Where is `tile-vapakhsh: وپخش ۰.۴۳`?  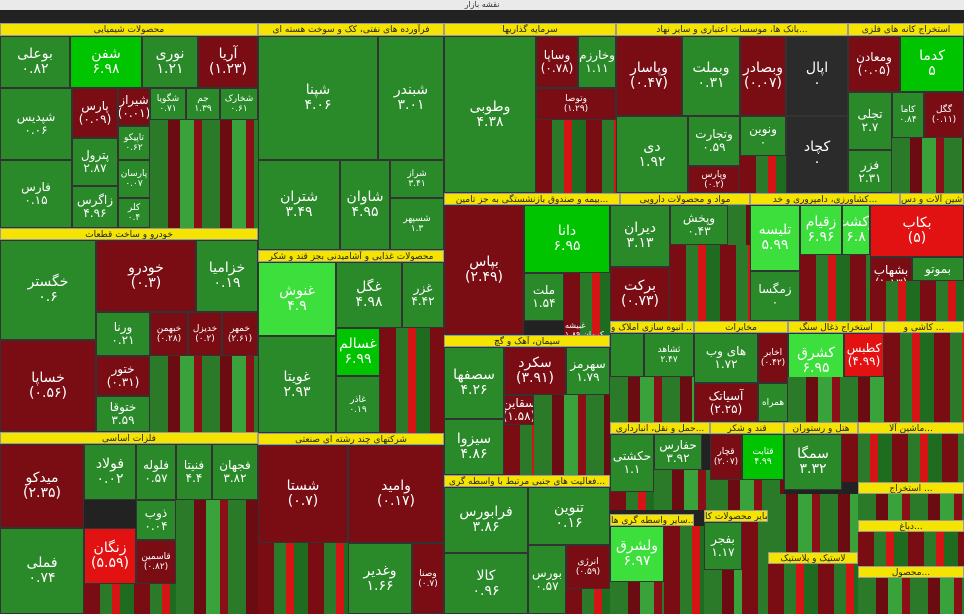
tile-vapakhsh: وپخش ۰.۴۳ is located at coordinates (699, 225).